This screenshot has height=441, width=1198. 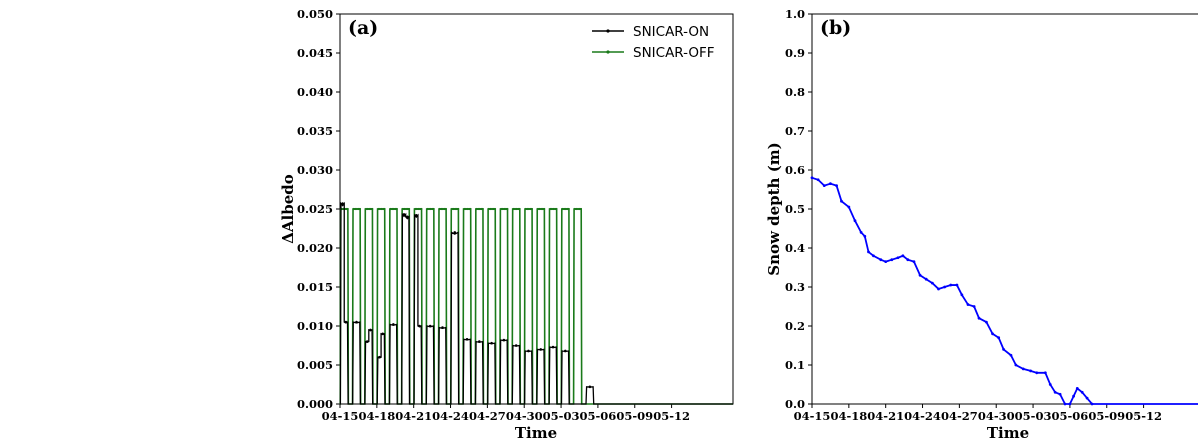 What do you see at coordinates (795, 326) in the screenshot?
I see `panel-b-ytick-label: 0.2` at bounding box center [795, 326].